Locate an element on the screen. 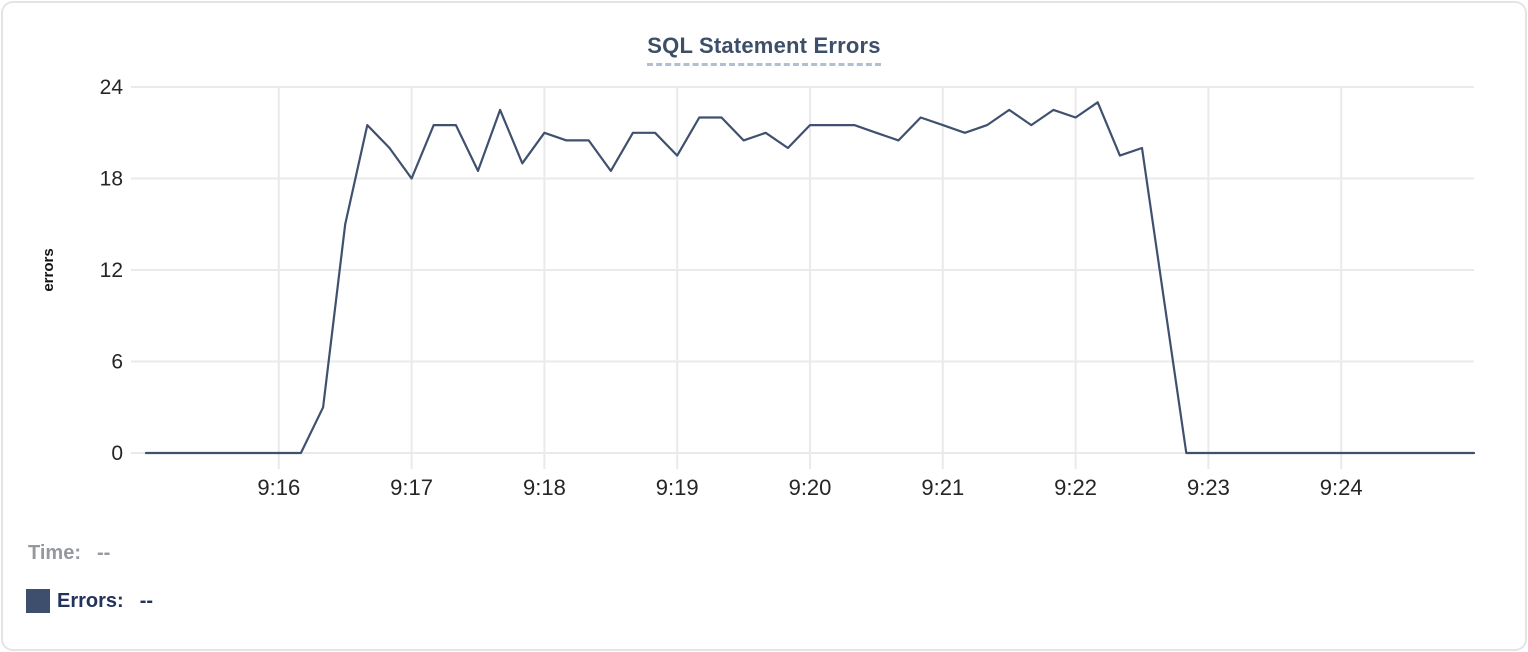  x-axis-tick-label: 9:17 is located at coordinates (411, 487).